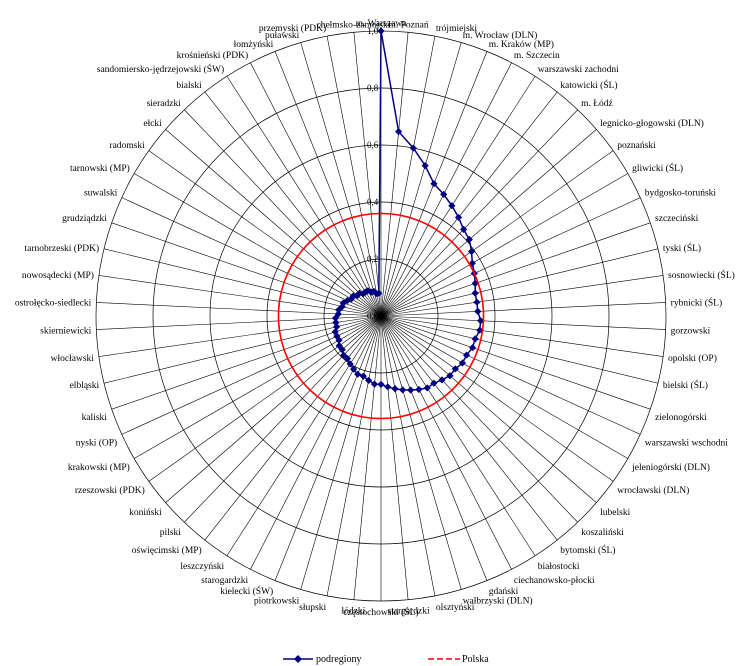 This screenshot has height=666, width=745. What do you see at coordinates (657, 168) in the screenshot?
I see `category-label: gliwicki (ŚL)` at bounding box center [657, 168].